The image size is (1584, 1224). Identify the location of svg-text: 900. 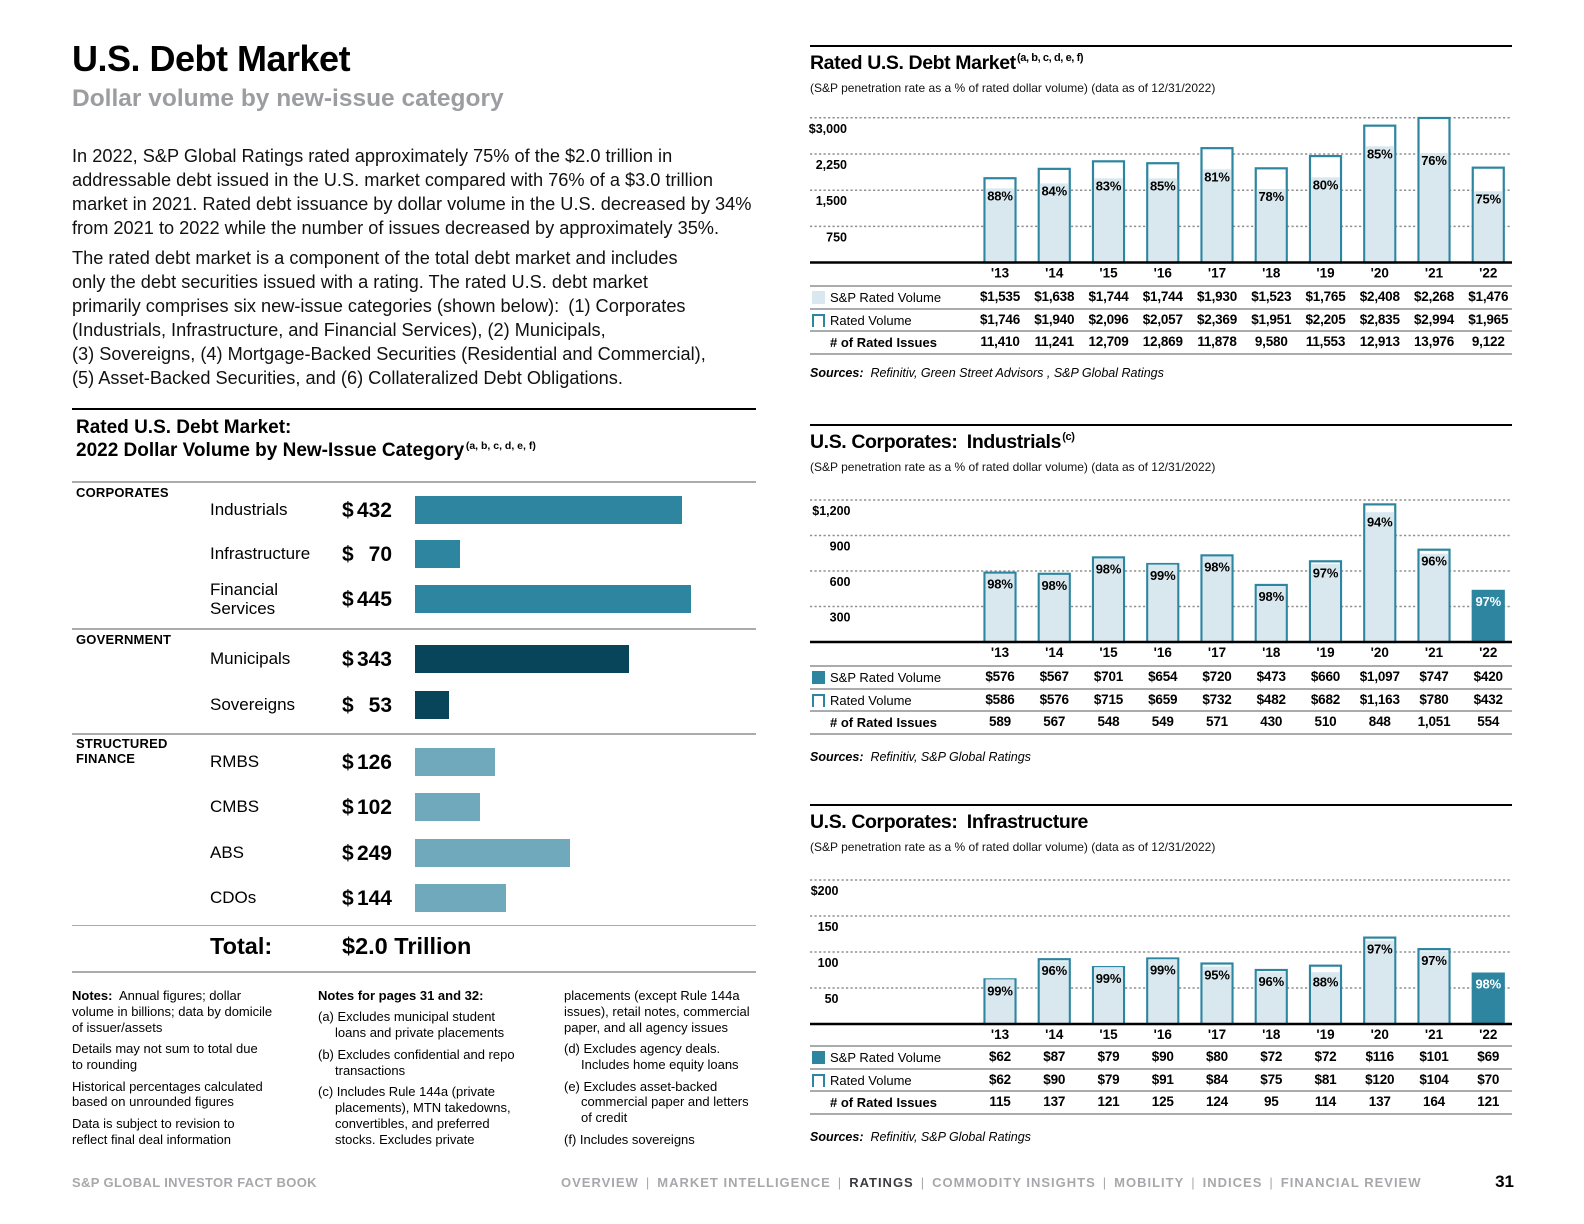
(840, 547).